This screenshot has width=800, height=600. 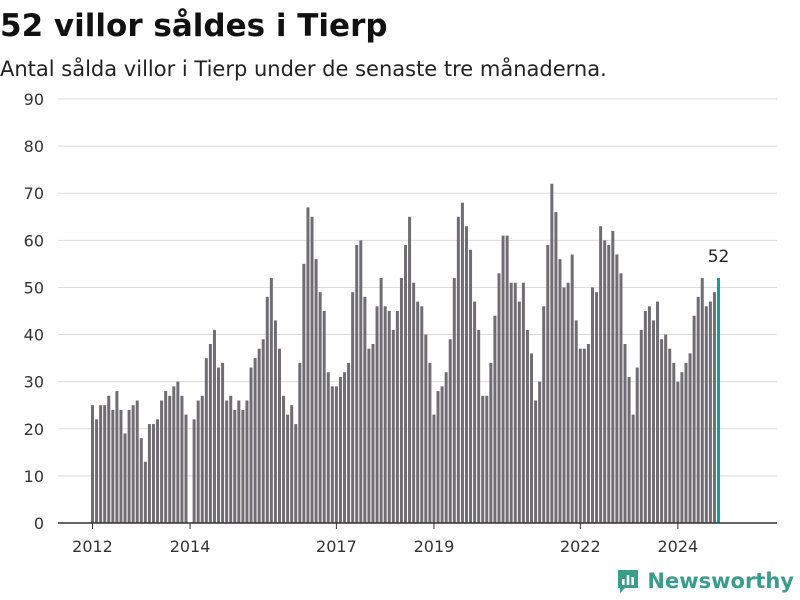 What do you see at coordinates (719, 400) in the screenshot?
I see `bar-highlight` at bounding box center [719, 400].